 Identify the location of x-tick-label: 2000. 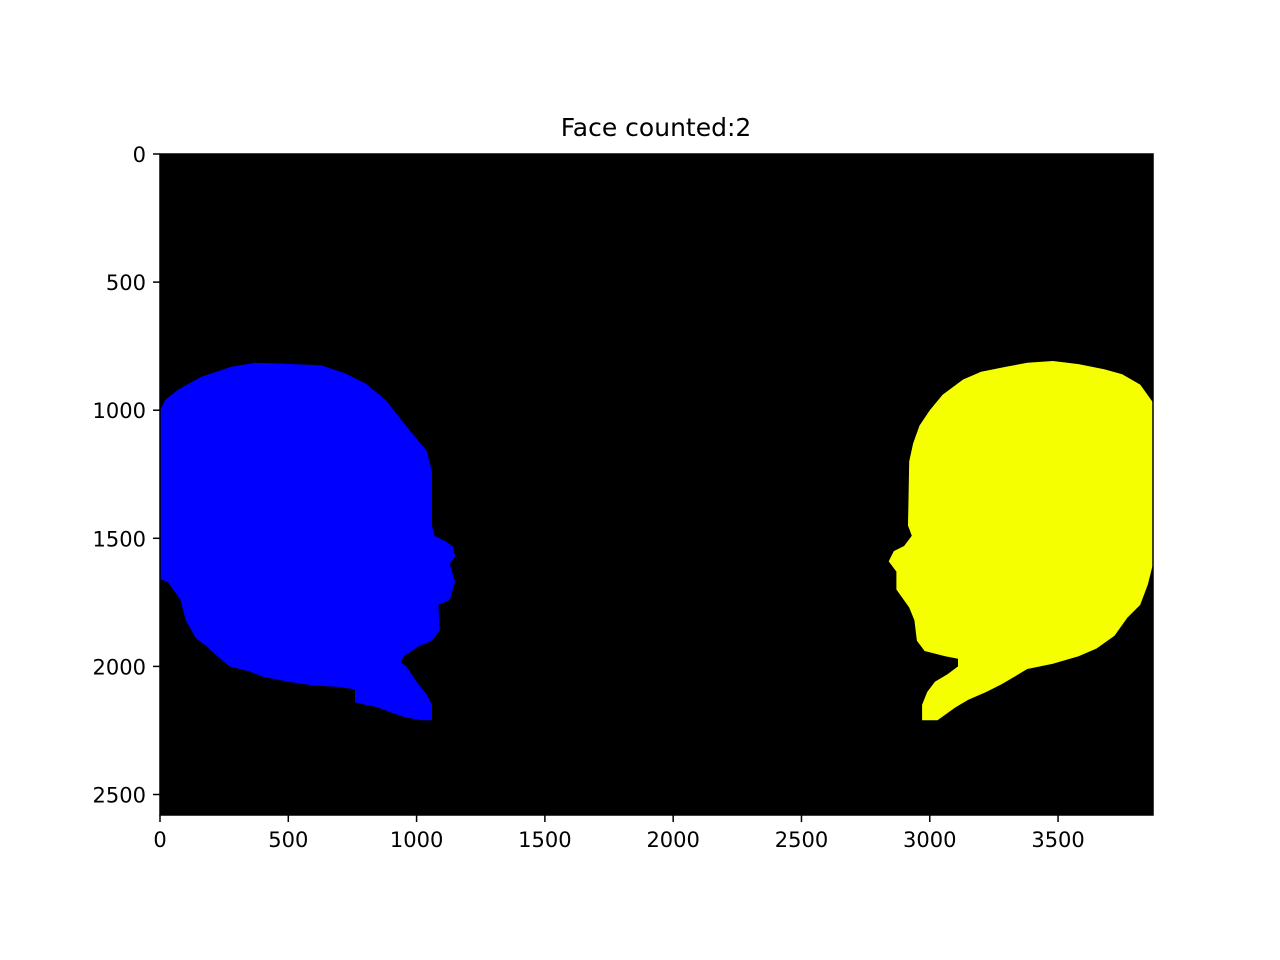
(672, 840).